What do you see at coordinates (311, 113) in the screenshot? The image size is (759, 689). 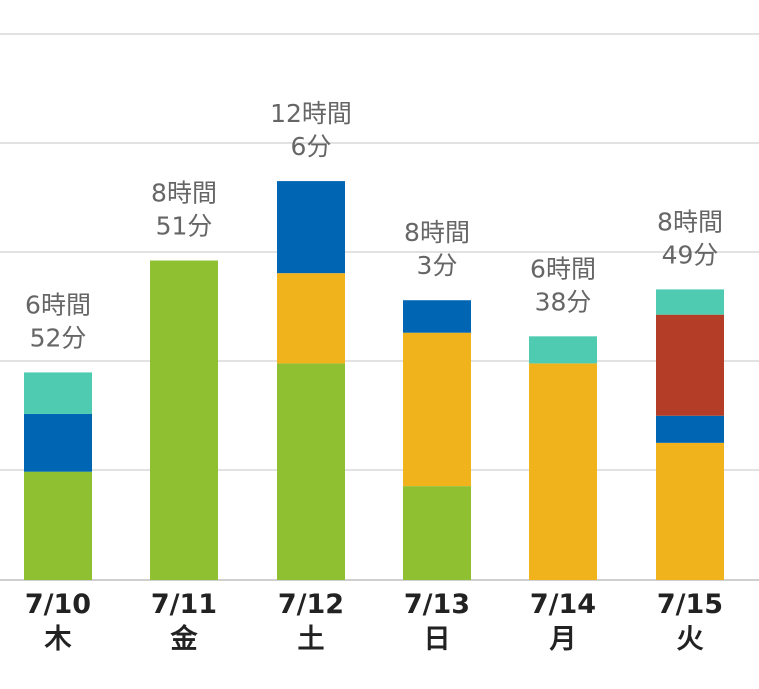 I see `total-label-hours: 12時間` at bounding box center [311, 113].